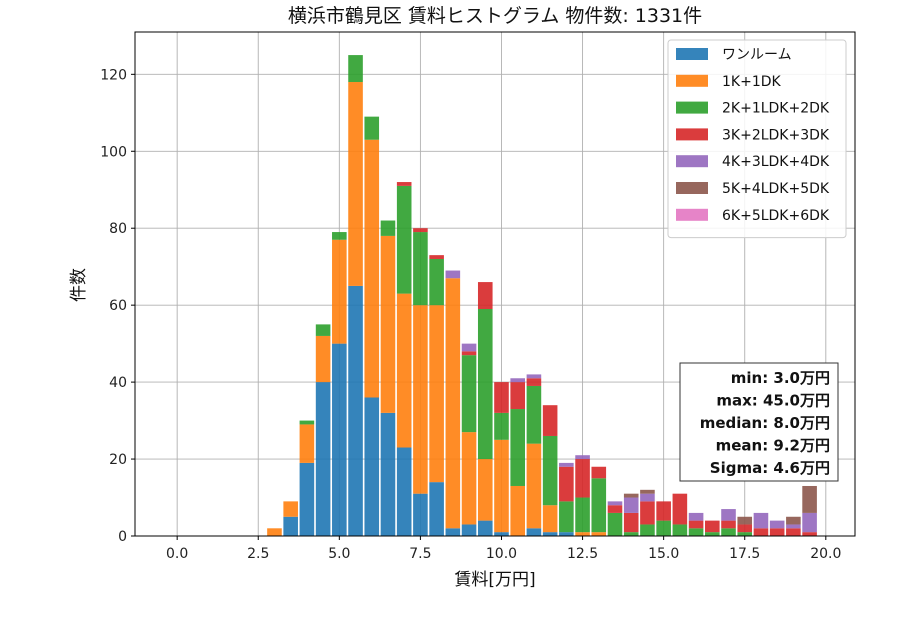  What do you see at coordinates (582, 554) in the screenshot?
I see `x-tick-label: 12.5` at bounding box center [582, 554].